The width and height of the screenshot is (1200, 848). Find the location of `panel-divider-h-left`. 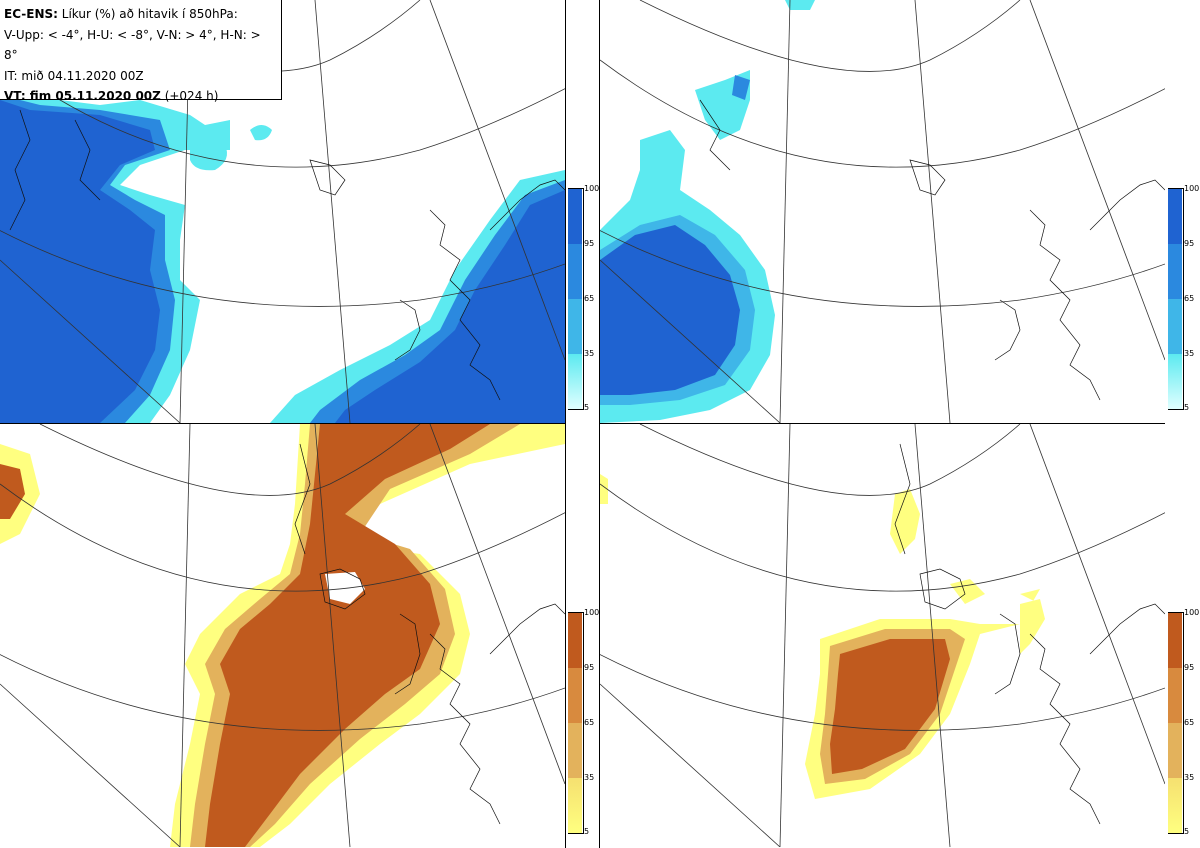

panel-divider-h-left is located at coordinates (282, 423).